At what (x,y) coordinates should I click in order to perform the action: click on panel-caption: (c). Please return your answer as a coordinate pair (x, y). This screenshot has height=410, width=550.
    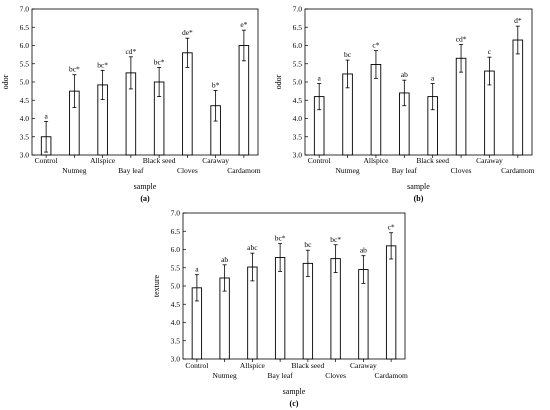
    Looking at the image, I should click on (294, 403).